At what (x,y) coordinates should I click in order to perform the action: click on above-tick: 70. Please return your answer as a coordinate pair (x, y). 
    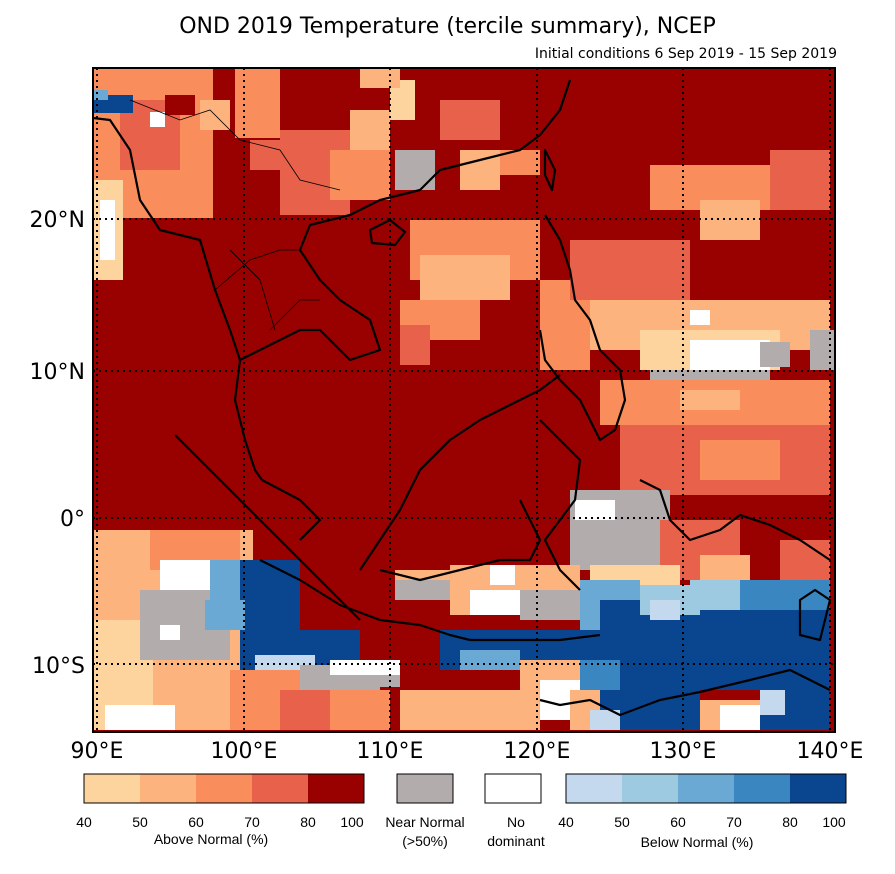
    Looking at the image, I should click on (252, 822).